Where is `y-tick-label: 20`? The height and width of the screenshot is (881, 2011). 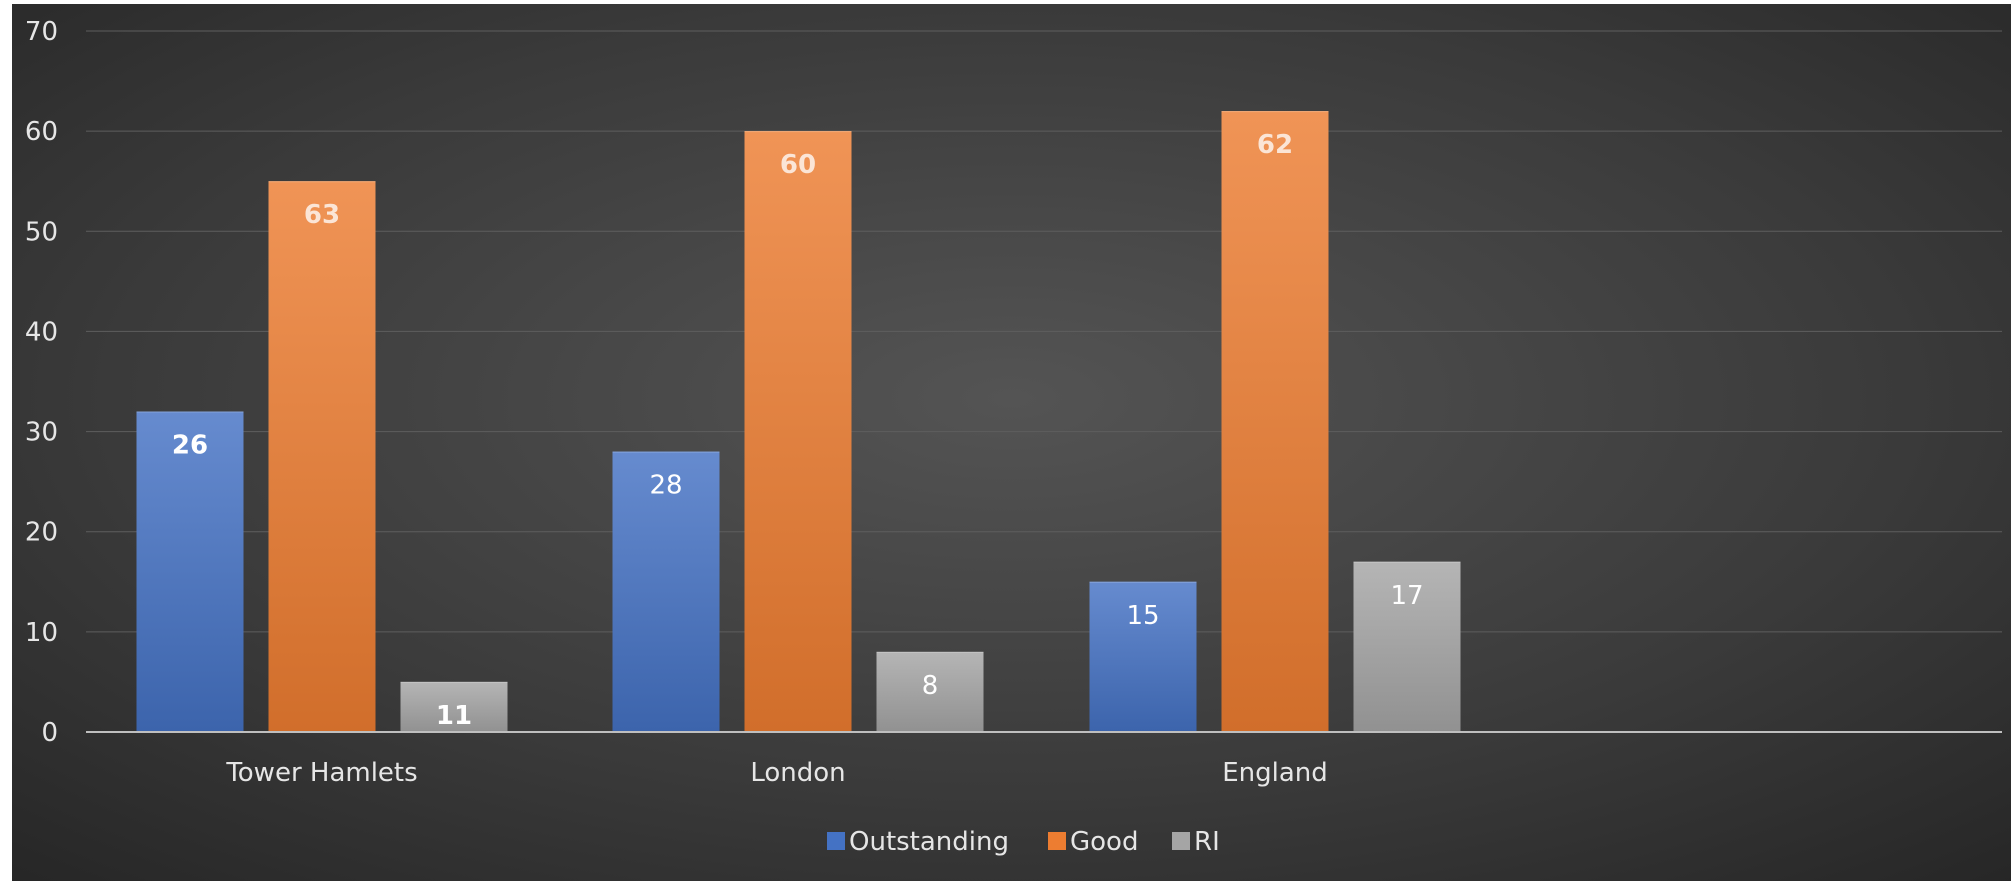 y-tick-label: 20 is located at coordinates (41, 533).